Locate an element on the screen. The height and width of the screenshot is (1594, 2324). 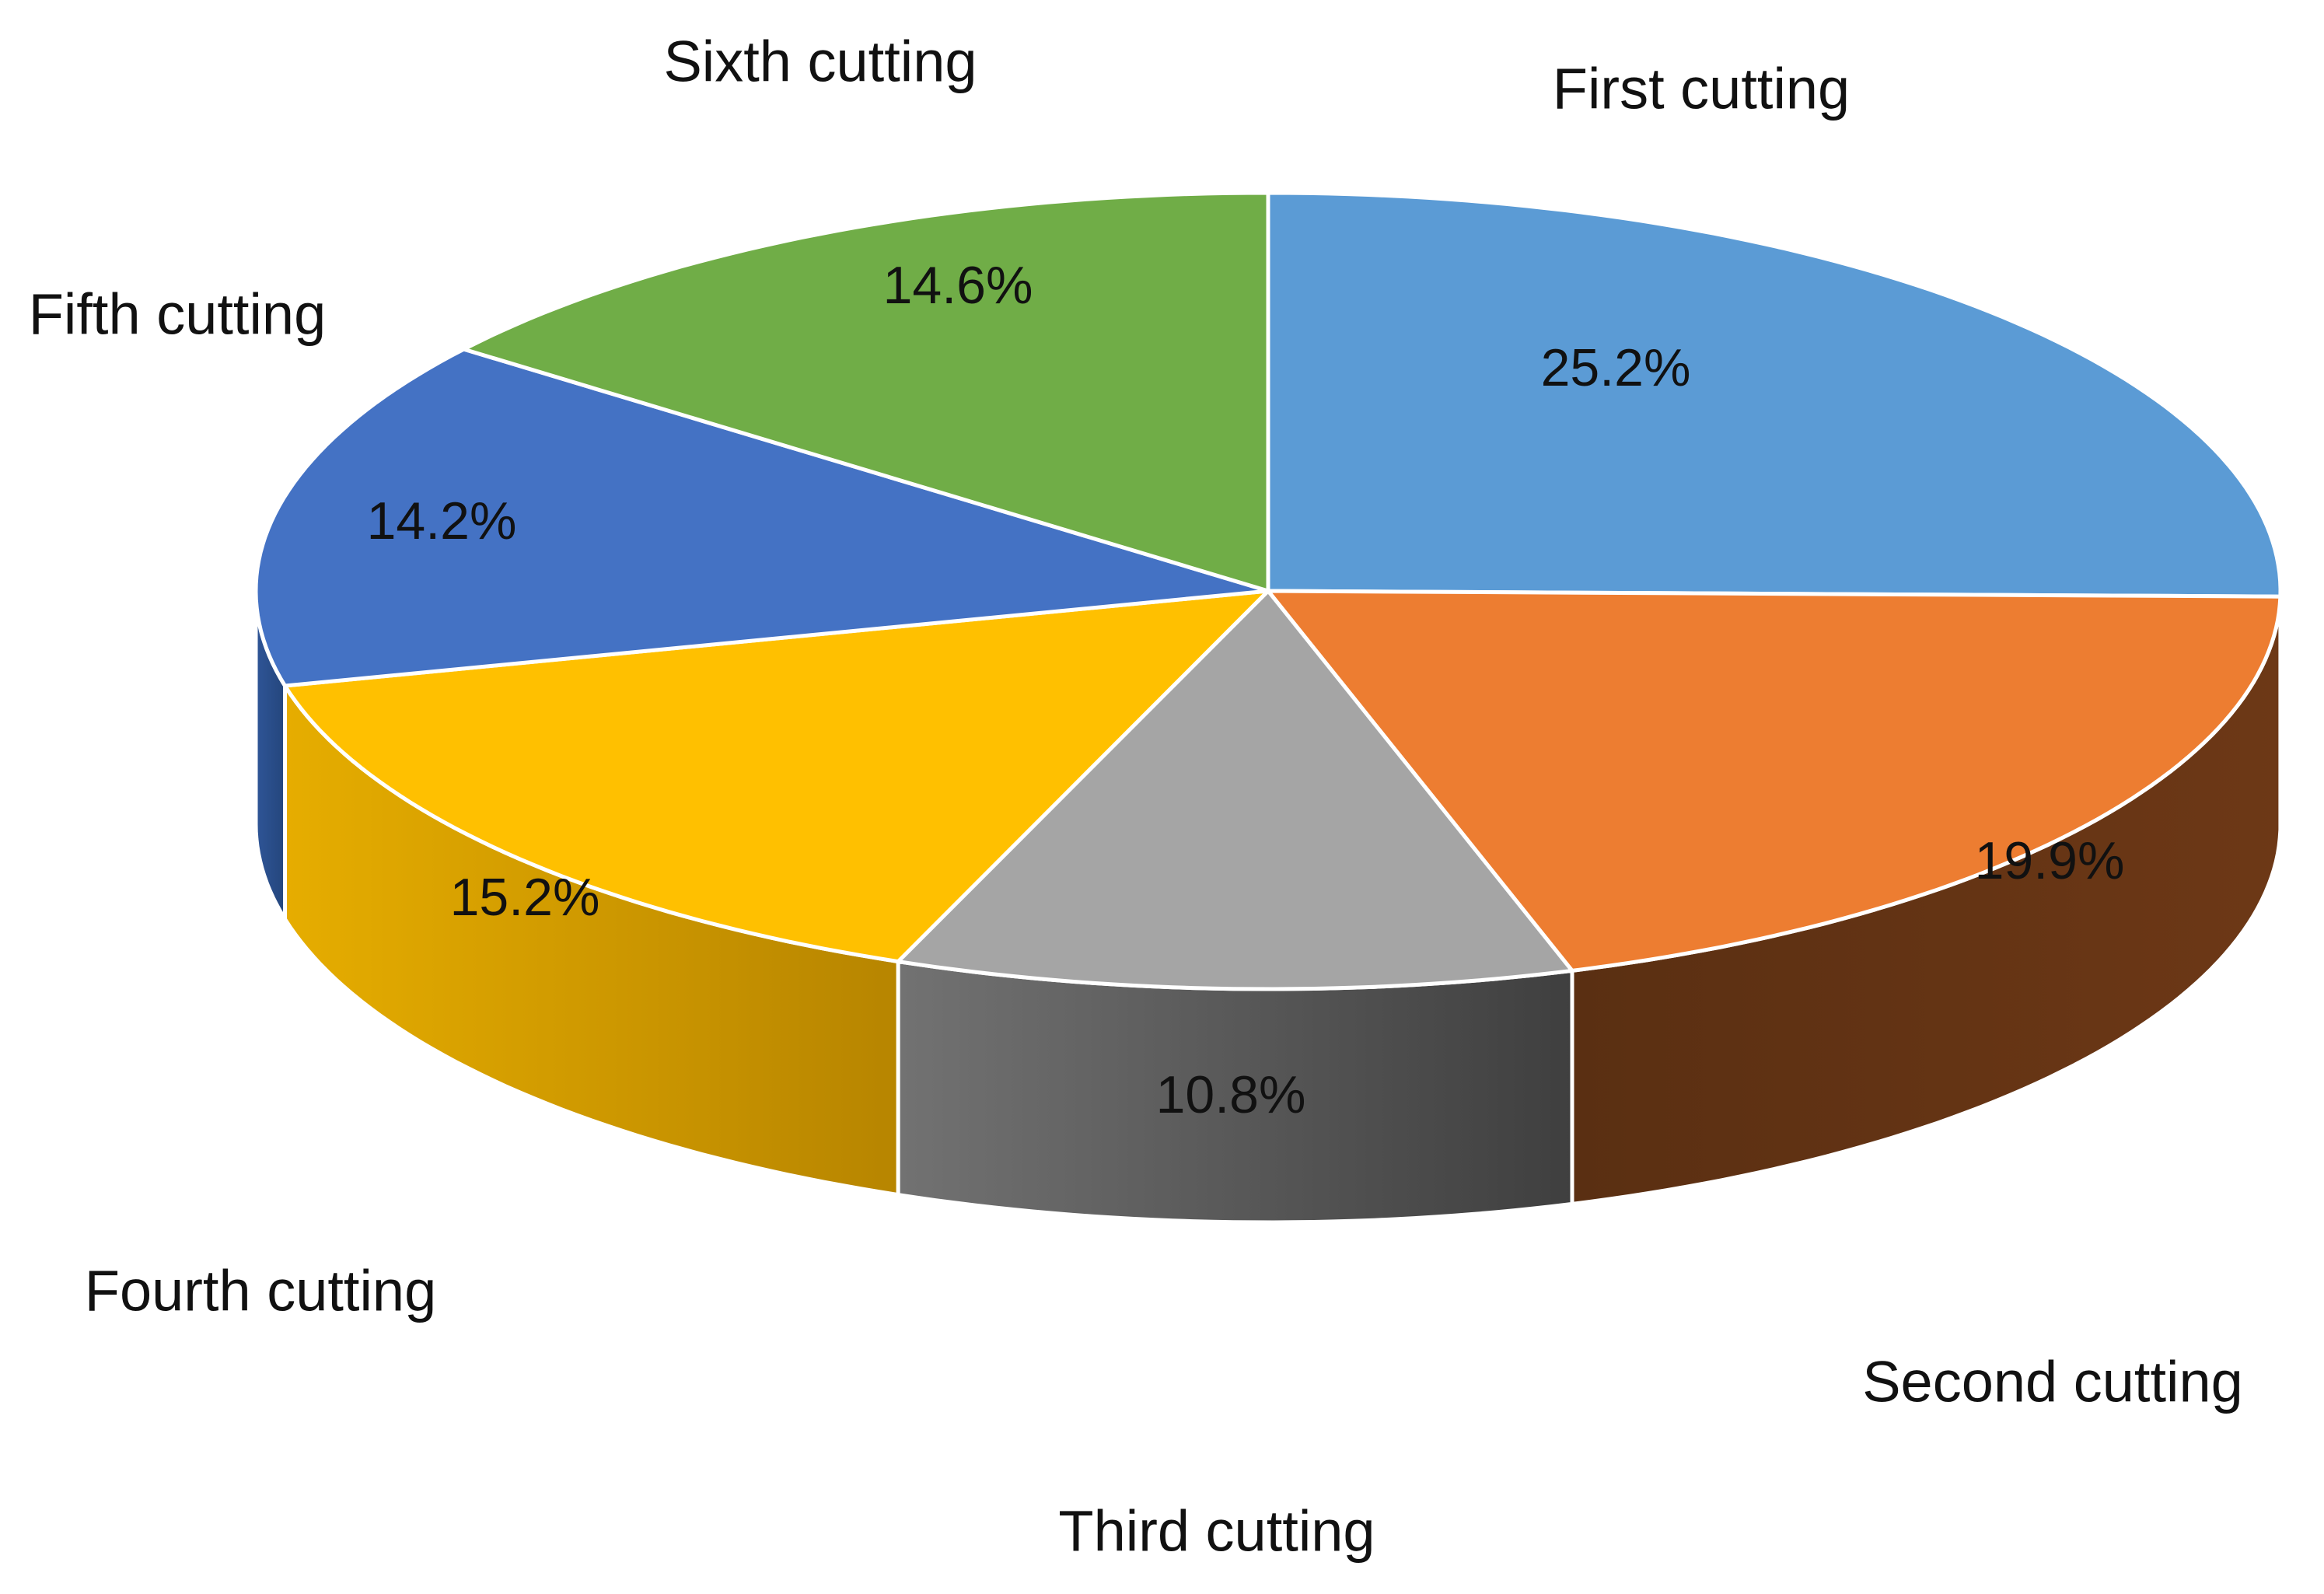
pie-slice-fourth is located at coordinates (776, 776).